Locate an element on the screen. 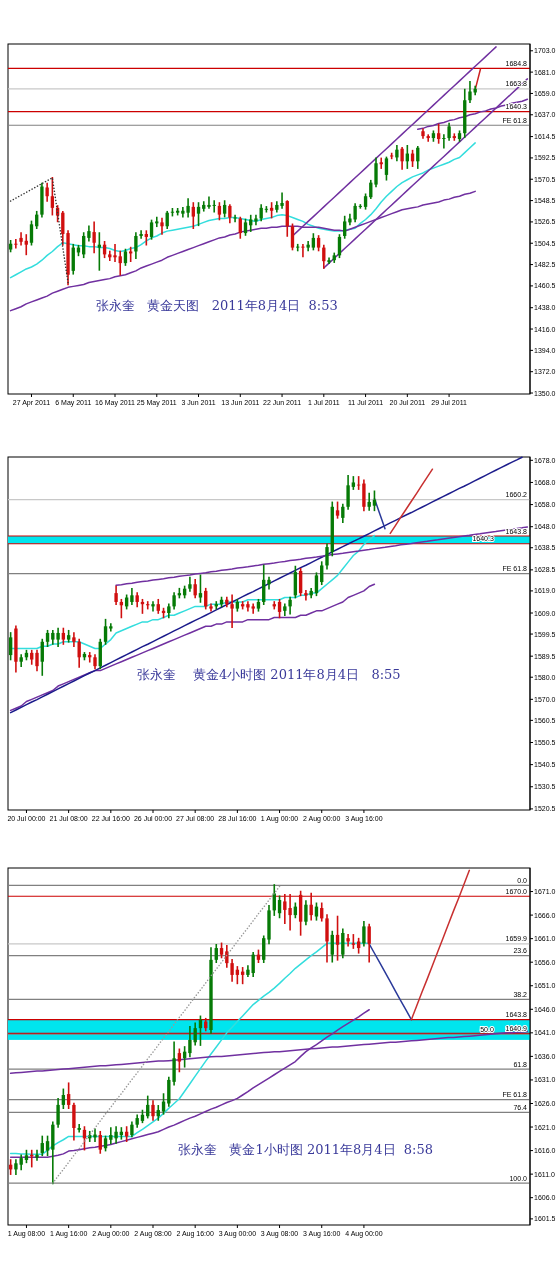 This screenshot has height=1273, width=560. annotation: 张永奎 黄金1小时图 2011年8月4日 8:58 is located at coordinates (305, 1149).